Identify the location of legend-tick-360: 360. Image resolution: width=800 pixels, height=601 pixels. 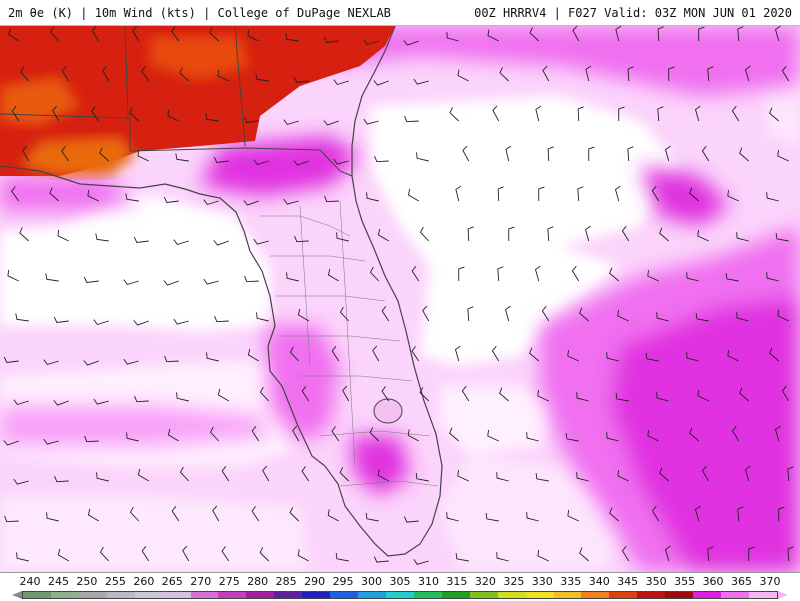
(713, 581).